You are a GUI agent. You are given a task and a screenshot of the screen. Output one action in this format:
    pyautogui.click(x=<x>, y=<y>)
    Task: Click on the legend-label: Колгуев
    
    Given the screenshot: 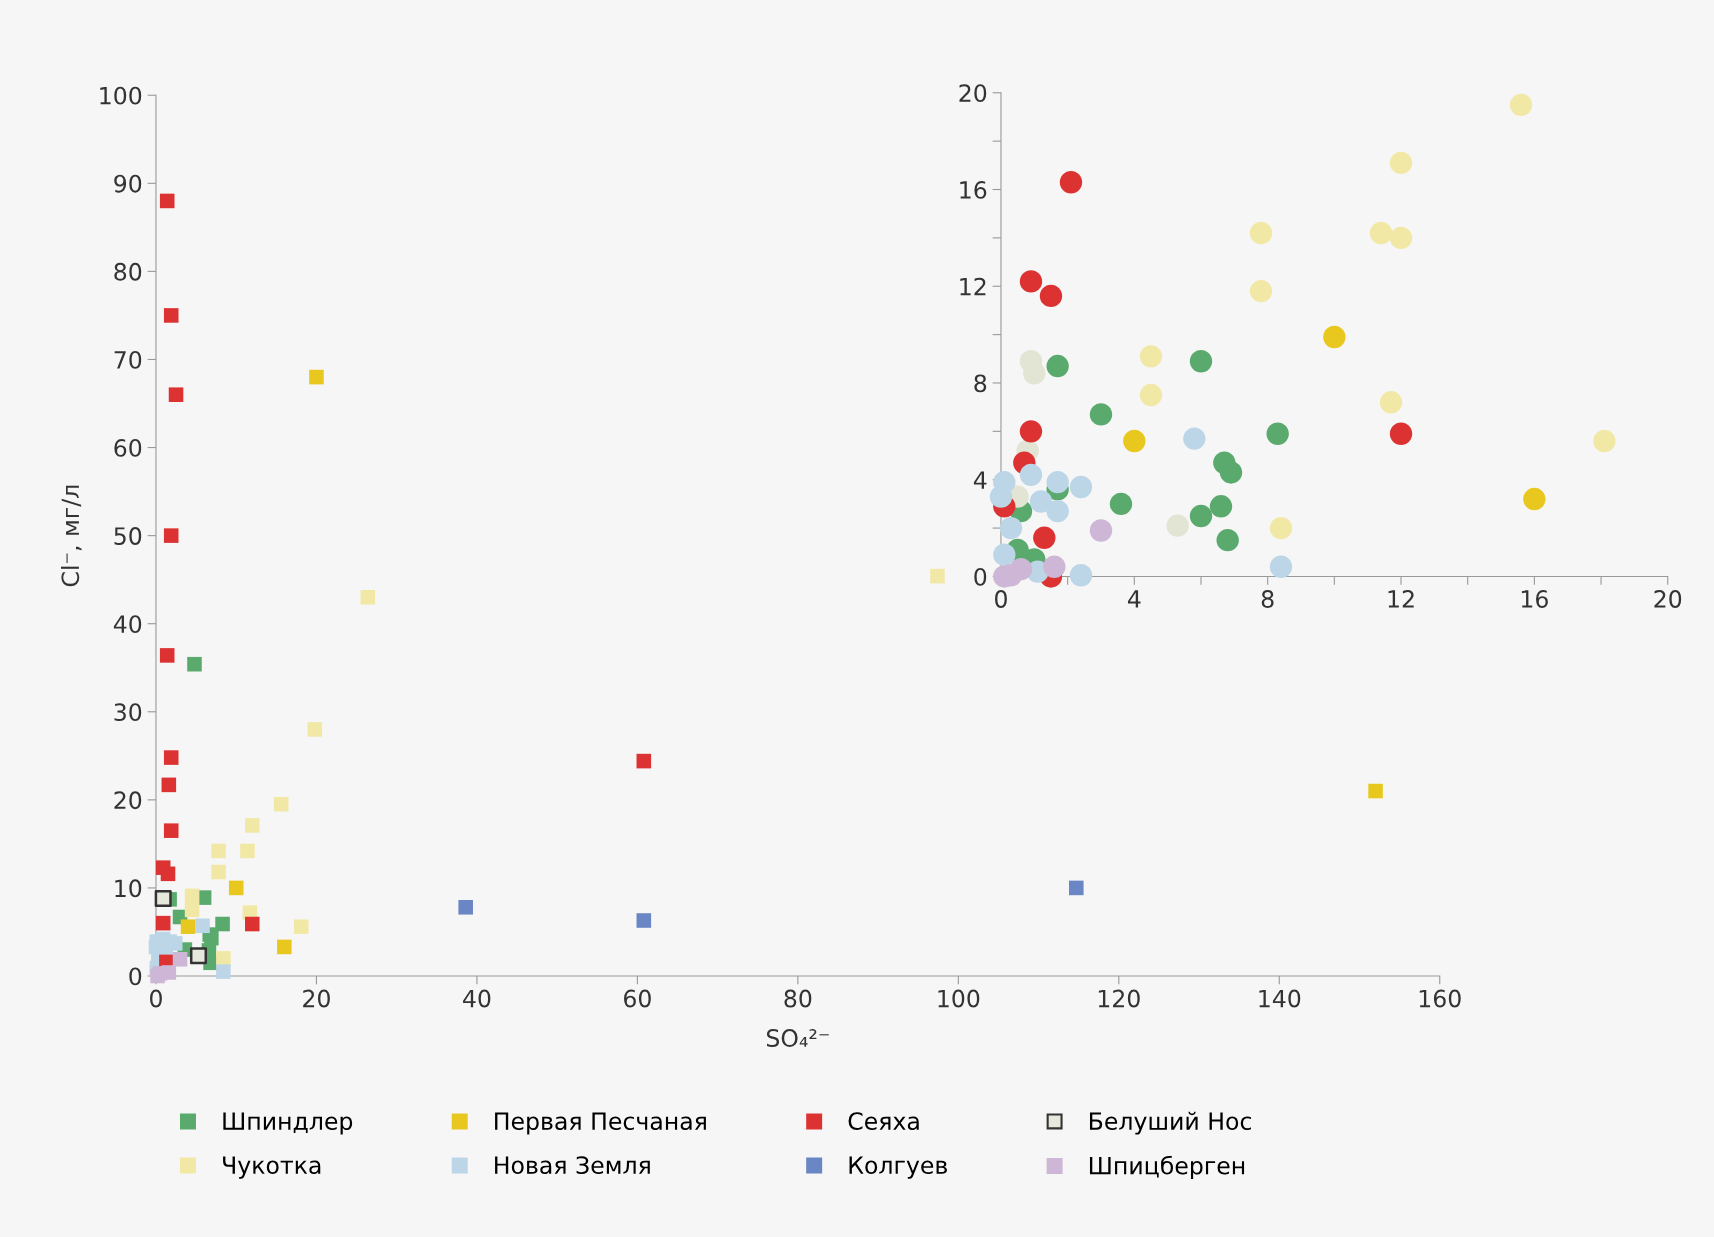 What is the action you would take?
    pyautogui.click(x=898, y=1167)
    